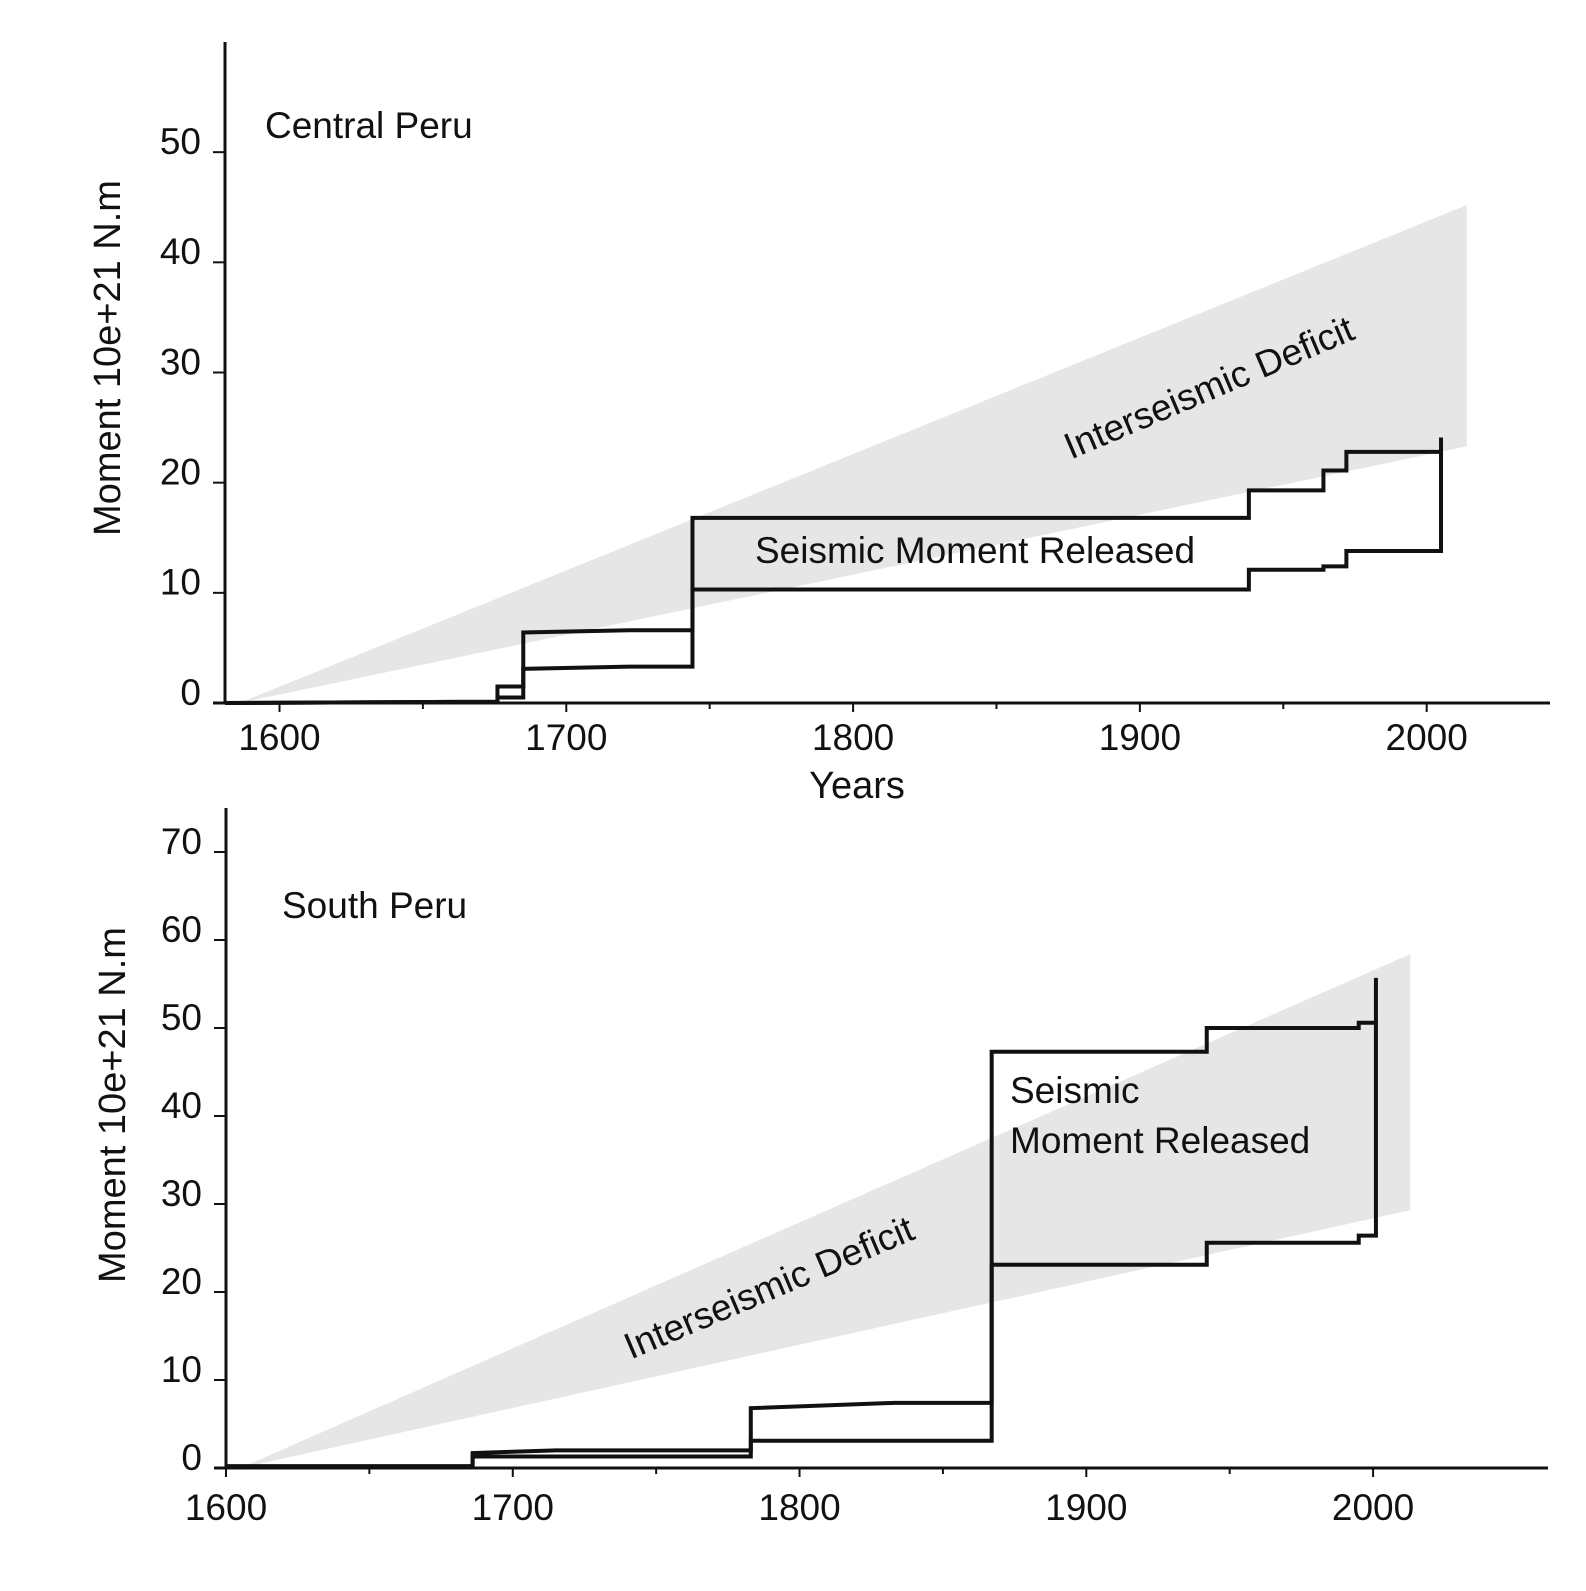 The width and height of the screenshot is (1586, 1591). What do you see at coordinates (181, 929) in the screenshot?
I see `y-tick-label: 60` at bounding box center [181, 929].